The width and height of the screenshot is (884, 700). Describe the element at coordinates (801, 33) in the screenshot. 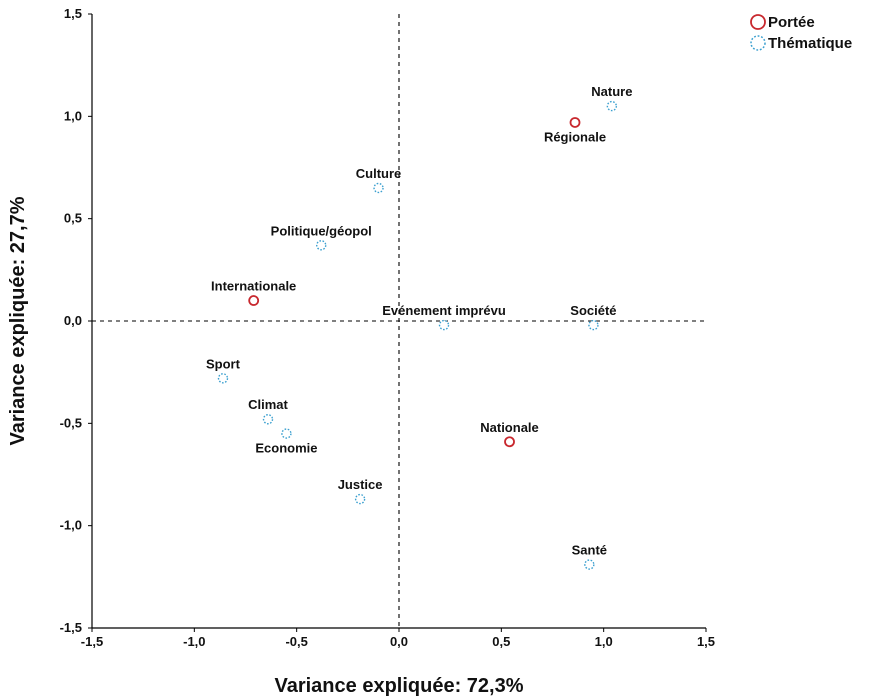

I see `legend: Portée Thématique` at that location.